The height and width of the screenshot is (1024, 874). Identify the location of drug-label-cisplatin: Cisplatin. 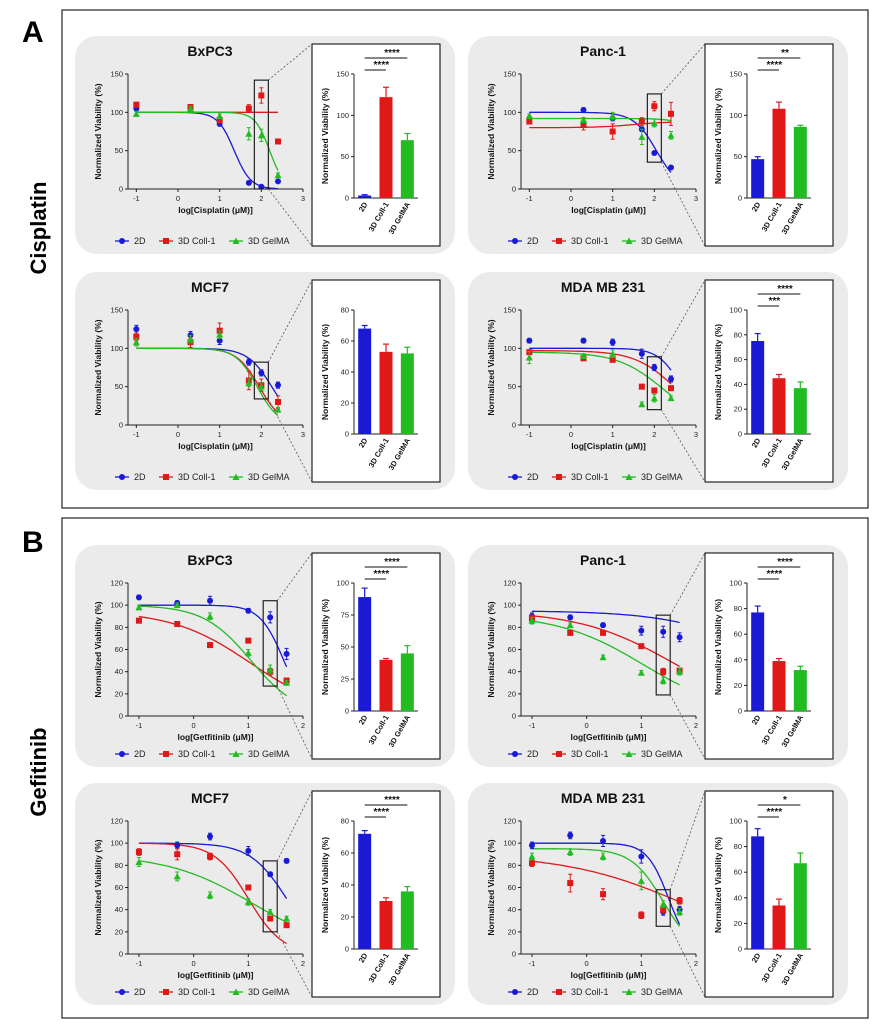
(38, 228).